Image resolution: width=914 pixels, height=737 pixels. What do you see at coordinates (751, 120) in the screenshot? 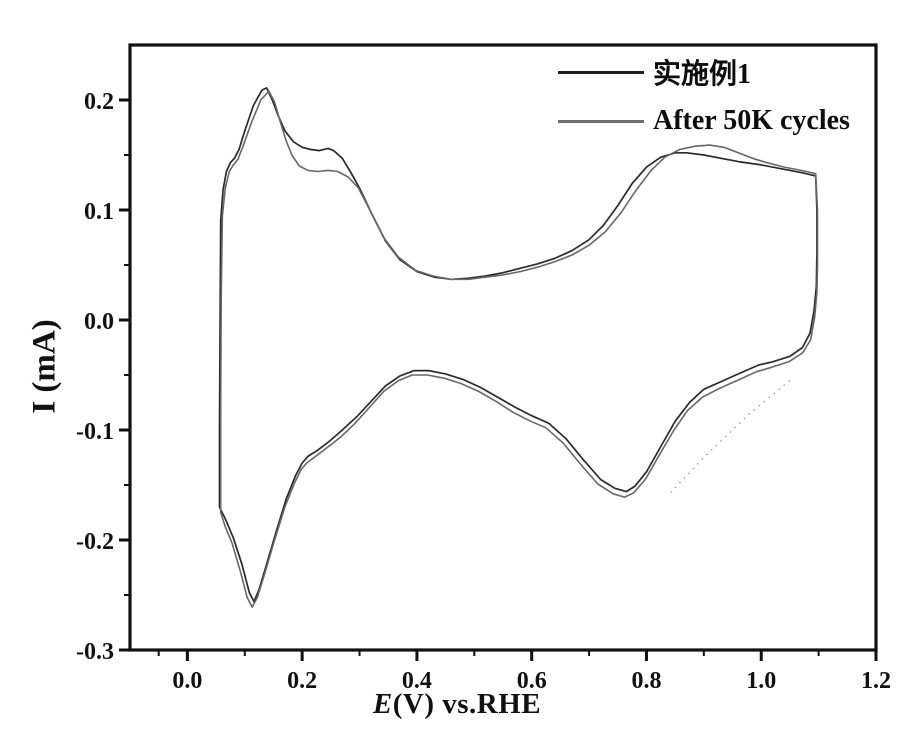
I see `legend-label-after-50k: After 50K cycles` at bounding box center [751, 120].